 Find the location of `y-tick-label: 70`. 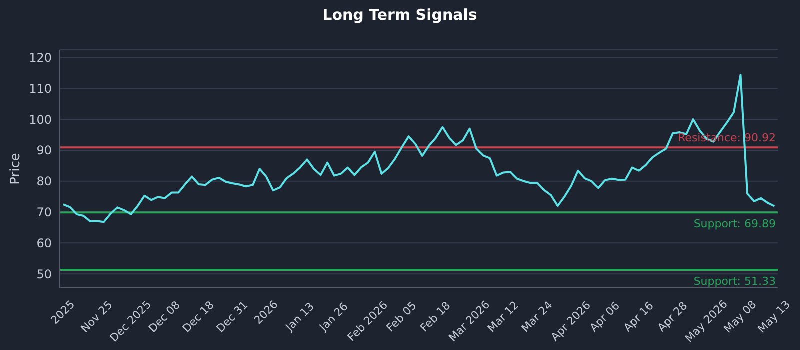

y-tick-label: 70 is located at coordinates (44, 213).